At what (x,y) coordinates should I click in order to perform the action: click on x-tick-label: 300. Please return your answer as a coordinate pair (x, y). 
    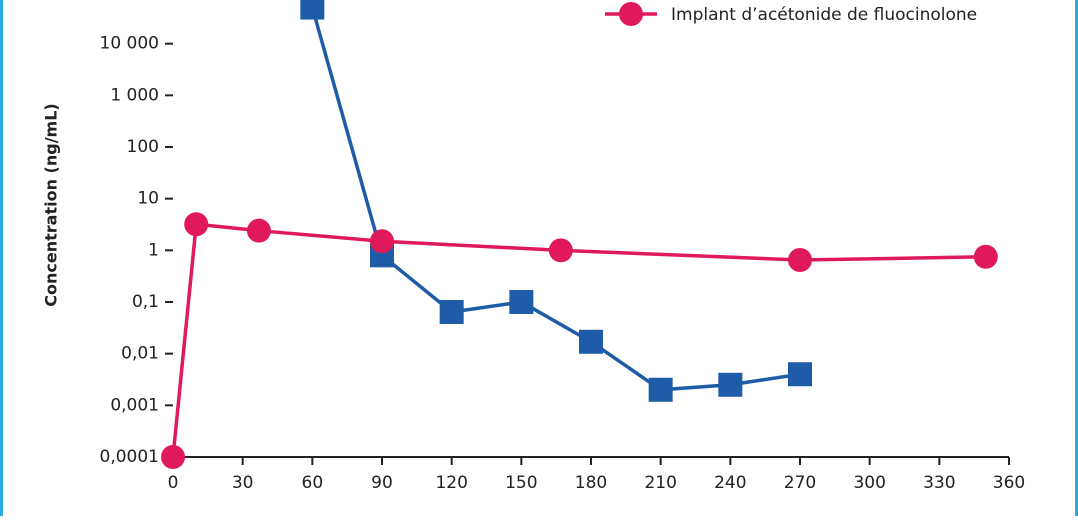
    Looking at the image, I should click on (869, 483).